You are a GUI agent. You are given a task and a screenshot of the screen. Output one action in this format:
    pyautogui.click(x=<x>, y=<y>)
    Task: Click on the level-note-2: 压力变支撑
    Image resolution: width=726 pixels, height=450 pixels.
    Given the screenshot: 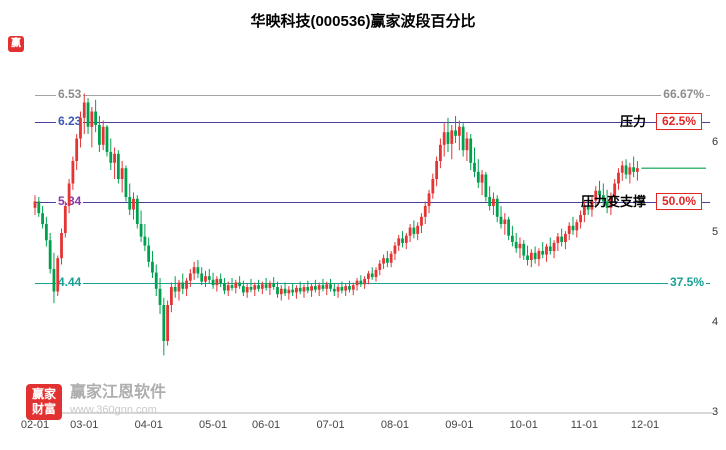 What is the action you would take?
    pyautogui.click(x=613, y=202)
    